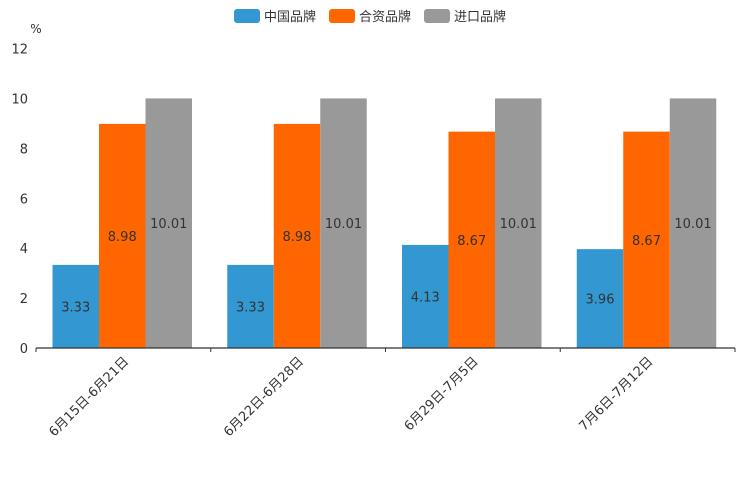  Describe the element at coordinates (442, 394) in the screenshot. I see `x-tick-label-3: 6月29日-7月5日` at that location.